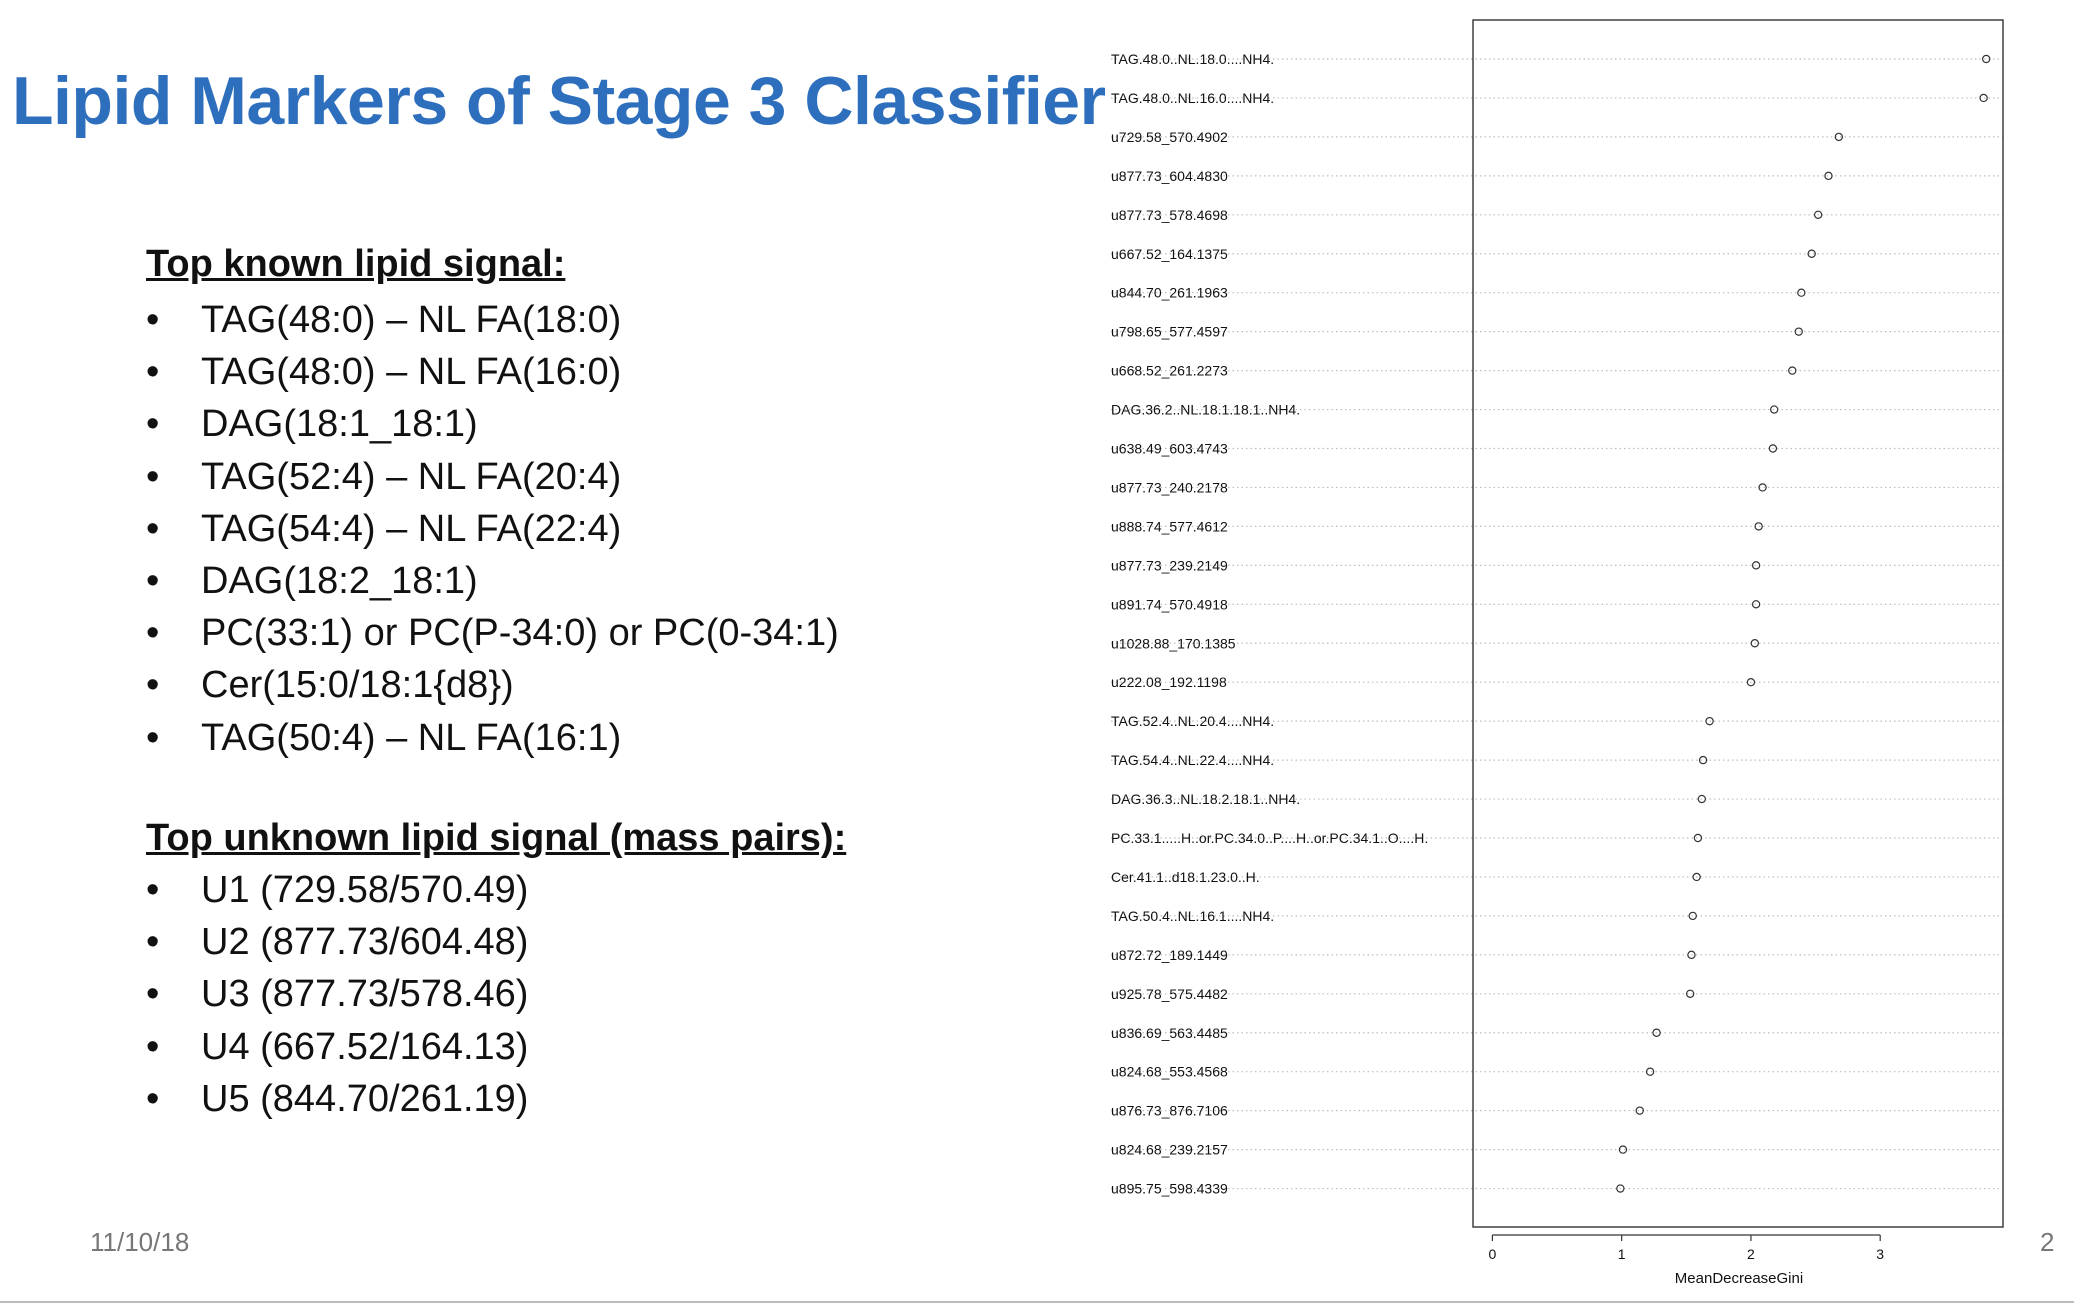 This screenshot has width=2074, height=1304. What do you see at coordinates (1185, 877) in the screenshot?
I see `row-label: Cer.41.1..d18.1.23.0..H.` at bounding box center [1185, 877].